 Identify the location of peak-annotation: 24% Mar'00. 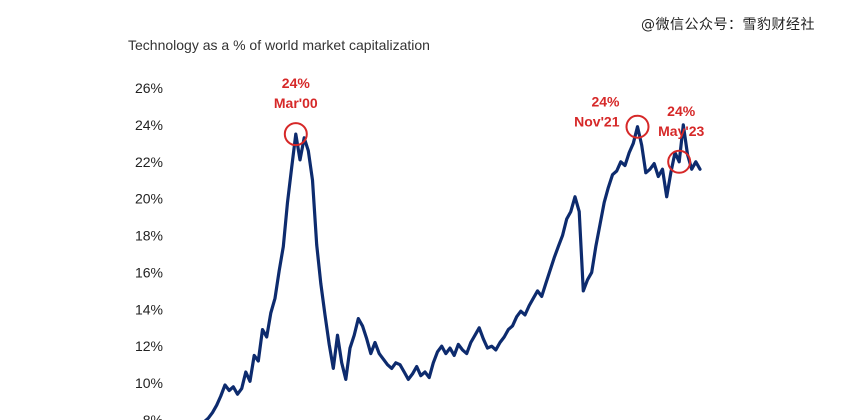
(296, 111).